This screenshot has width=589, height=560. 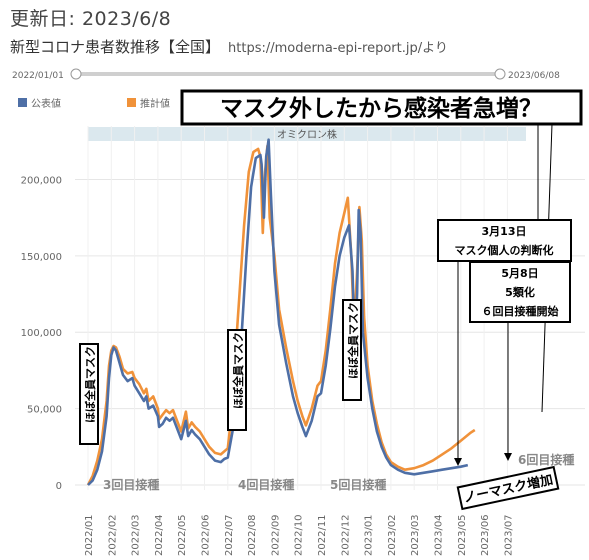 I want to click on slider-handle-end, so click(x=500, y=74).